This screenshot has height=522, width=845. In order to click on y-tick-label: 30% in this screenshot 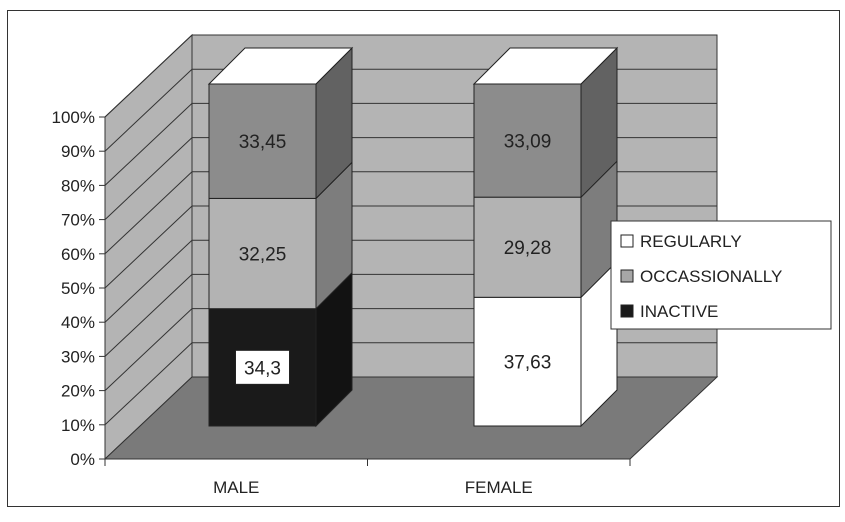, I will do `click(78, 356)`.